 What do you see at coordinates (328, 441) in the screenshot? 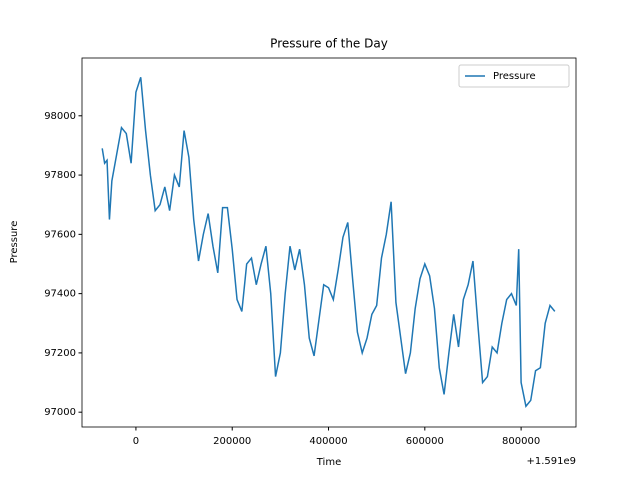
I see `x-tick-label: 400000` at bounding box center [328, 441].